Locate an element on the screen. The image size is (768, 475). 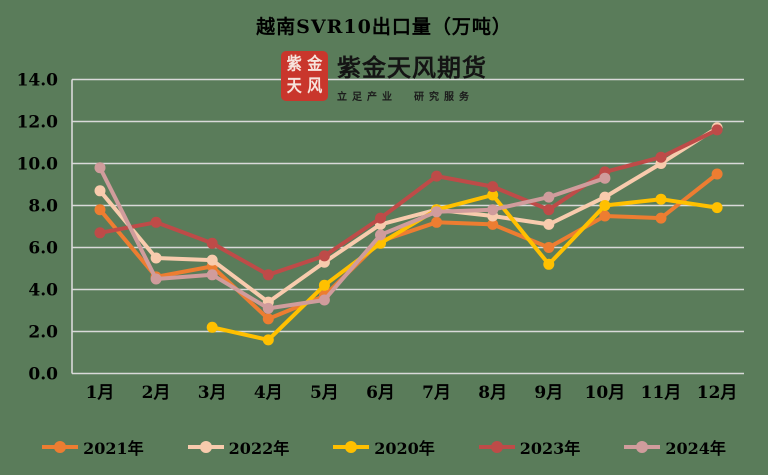
y-tick-label: 0.0 is located at coordinates (43, 375).